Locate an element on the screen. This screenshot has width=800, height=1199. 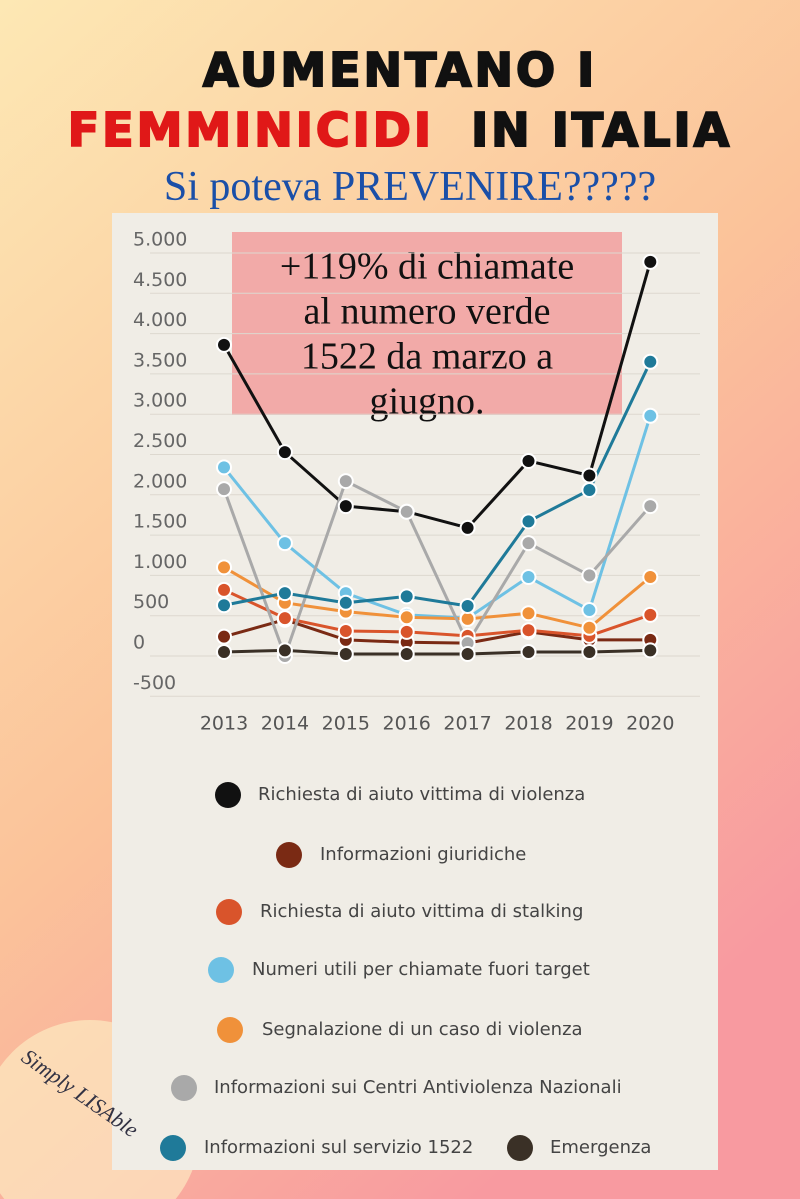
x-tick-label: 2020 is located at coordinates (650, 724).